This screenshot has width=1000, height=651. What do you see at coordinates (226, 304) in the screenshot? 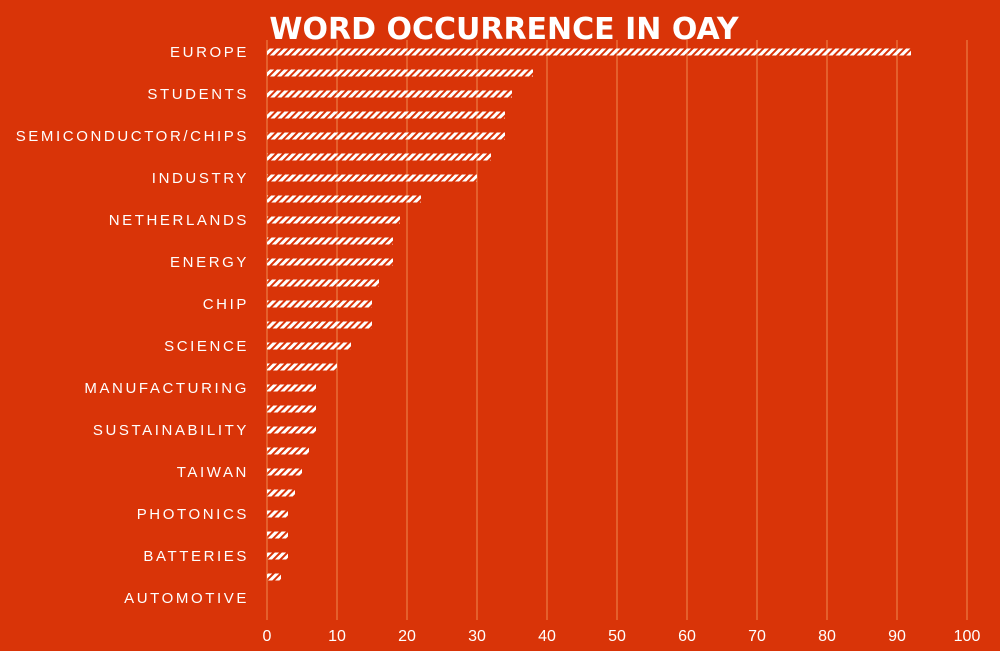
I see `category-label: CHIP` at bounding box center [226, 304].